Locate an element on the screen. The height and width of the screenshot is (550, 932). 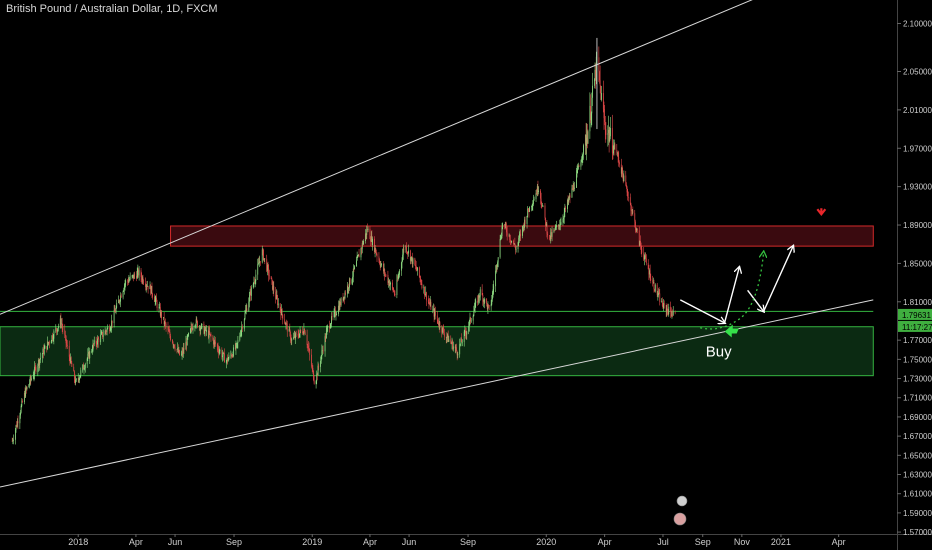
dotted-projection is located at coordinates (731, 291).